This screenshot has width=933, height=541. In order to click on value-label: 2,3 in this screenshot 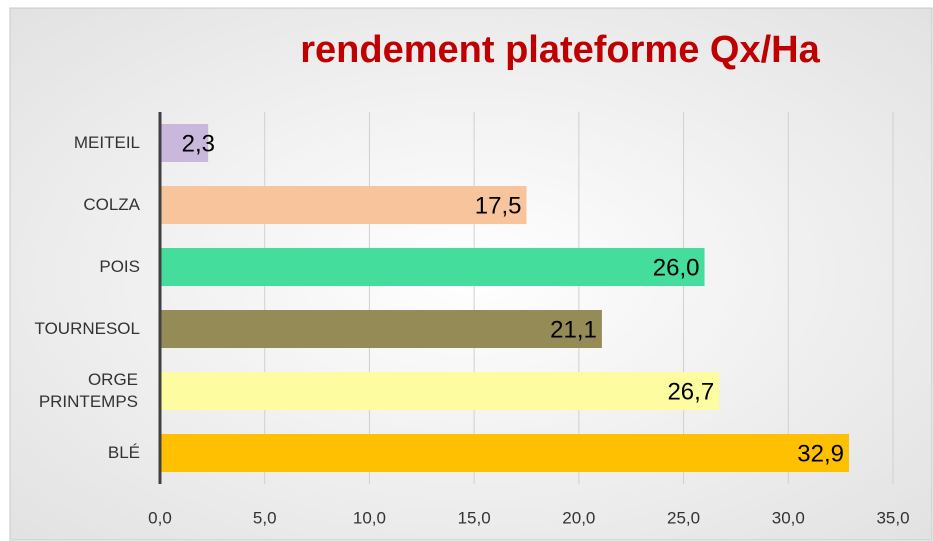, I will do `click(198, 143)`.